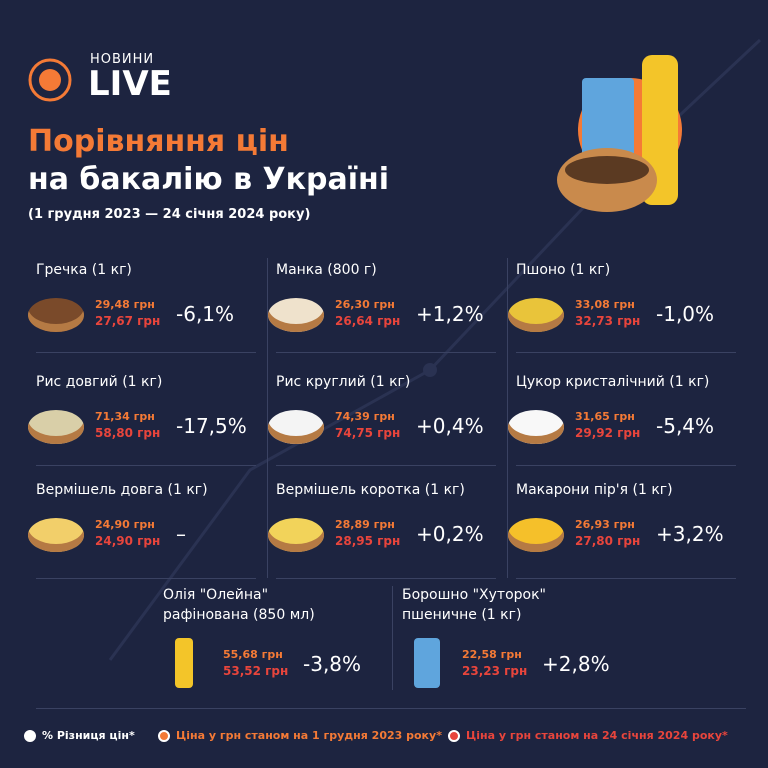  I want to click on item-name: Рис довгий (1 кг), so click(99, 382).